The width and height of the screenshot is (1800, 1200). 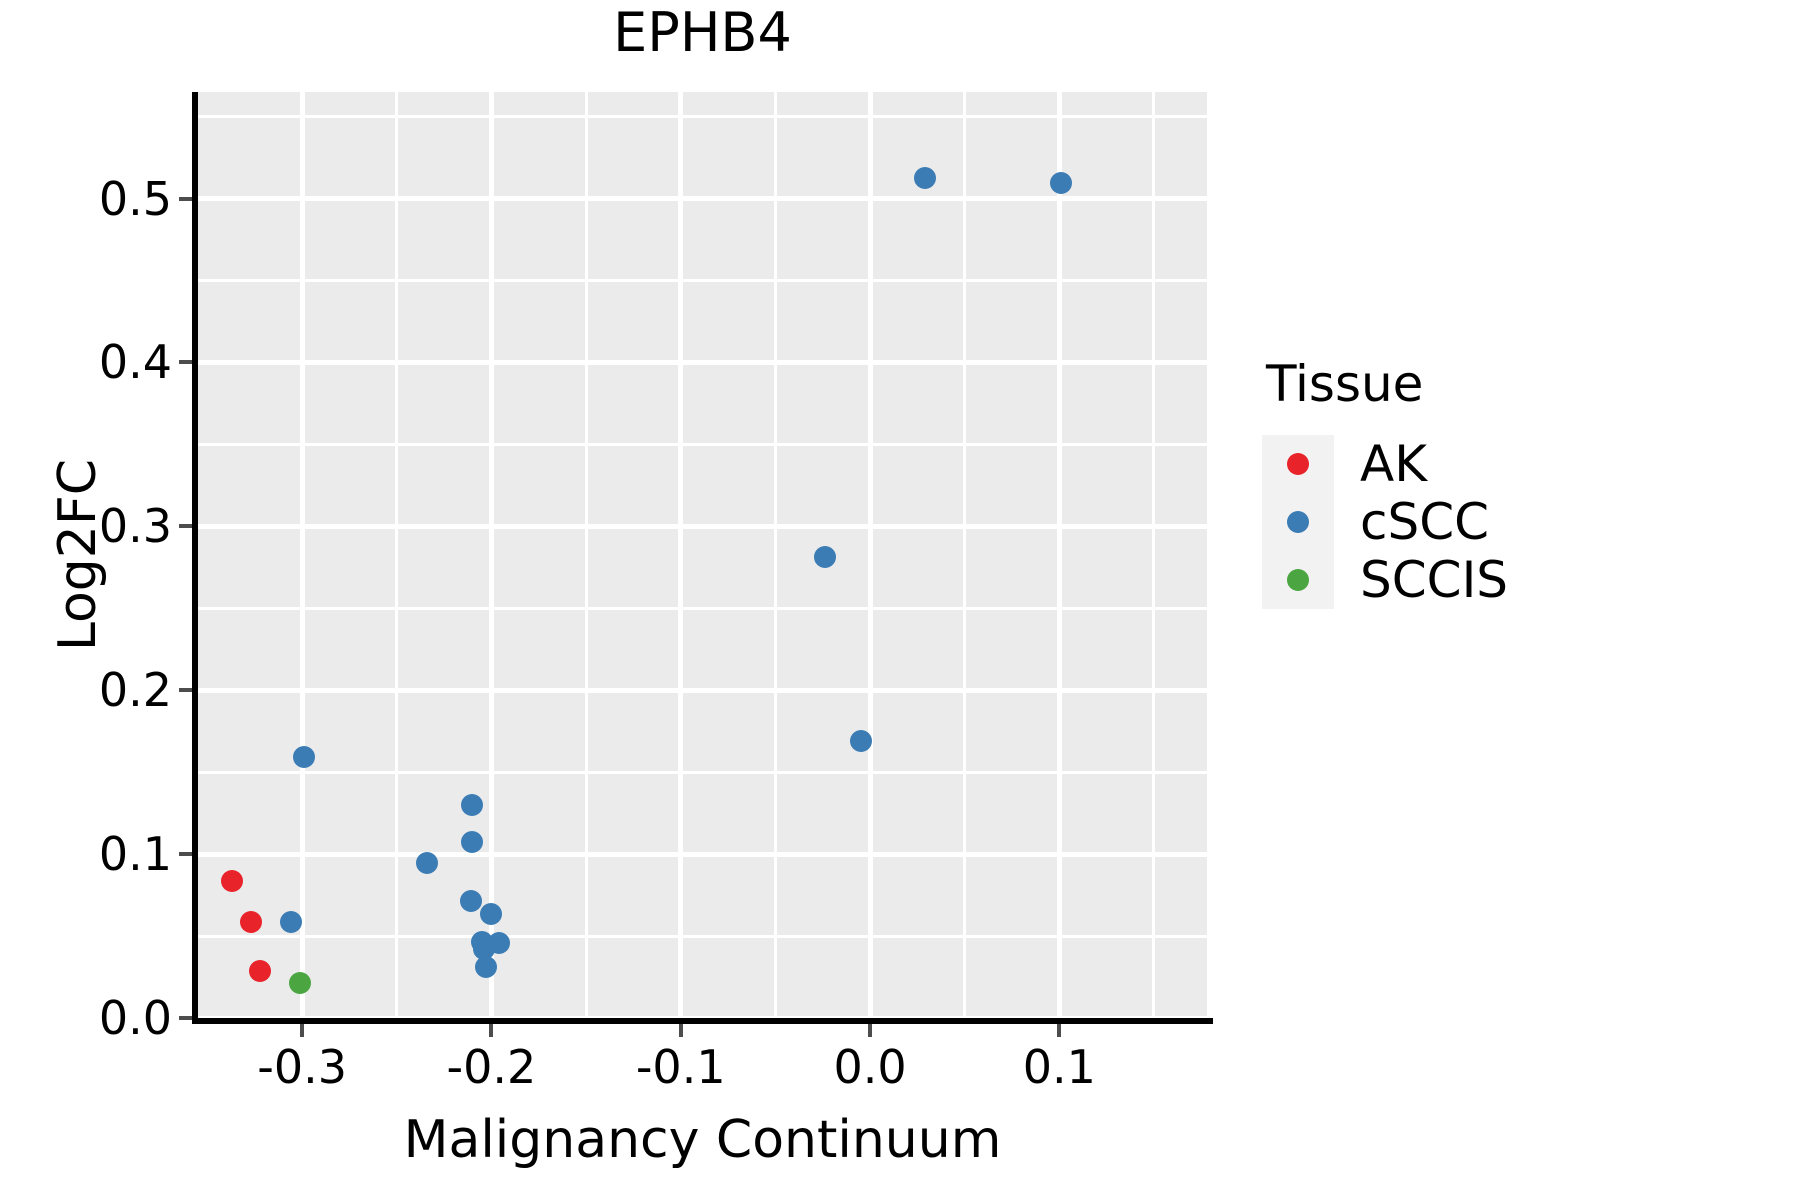 What do you see at coordinates (300, 982) in the screenshot?
I see `data-point-sccis` at bounding box center [300, 982].